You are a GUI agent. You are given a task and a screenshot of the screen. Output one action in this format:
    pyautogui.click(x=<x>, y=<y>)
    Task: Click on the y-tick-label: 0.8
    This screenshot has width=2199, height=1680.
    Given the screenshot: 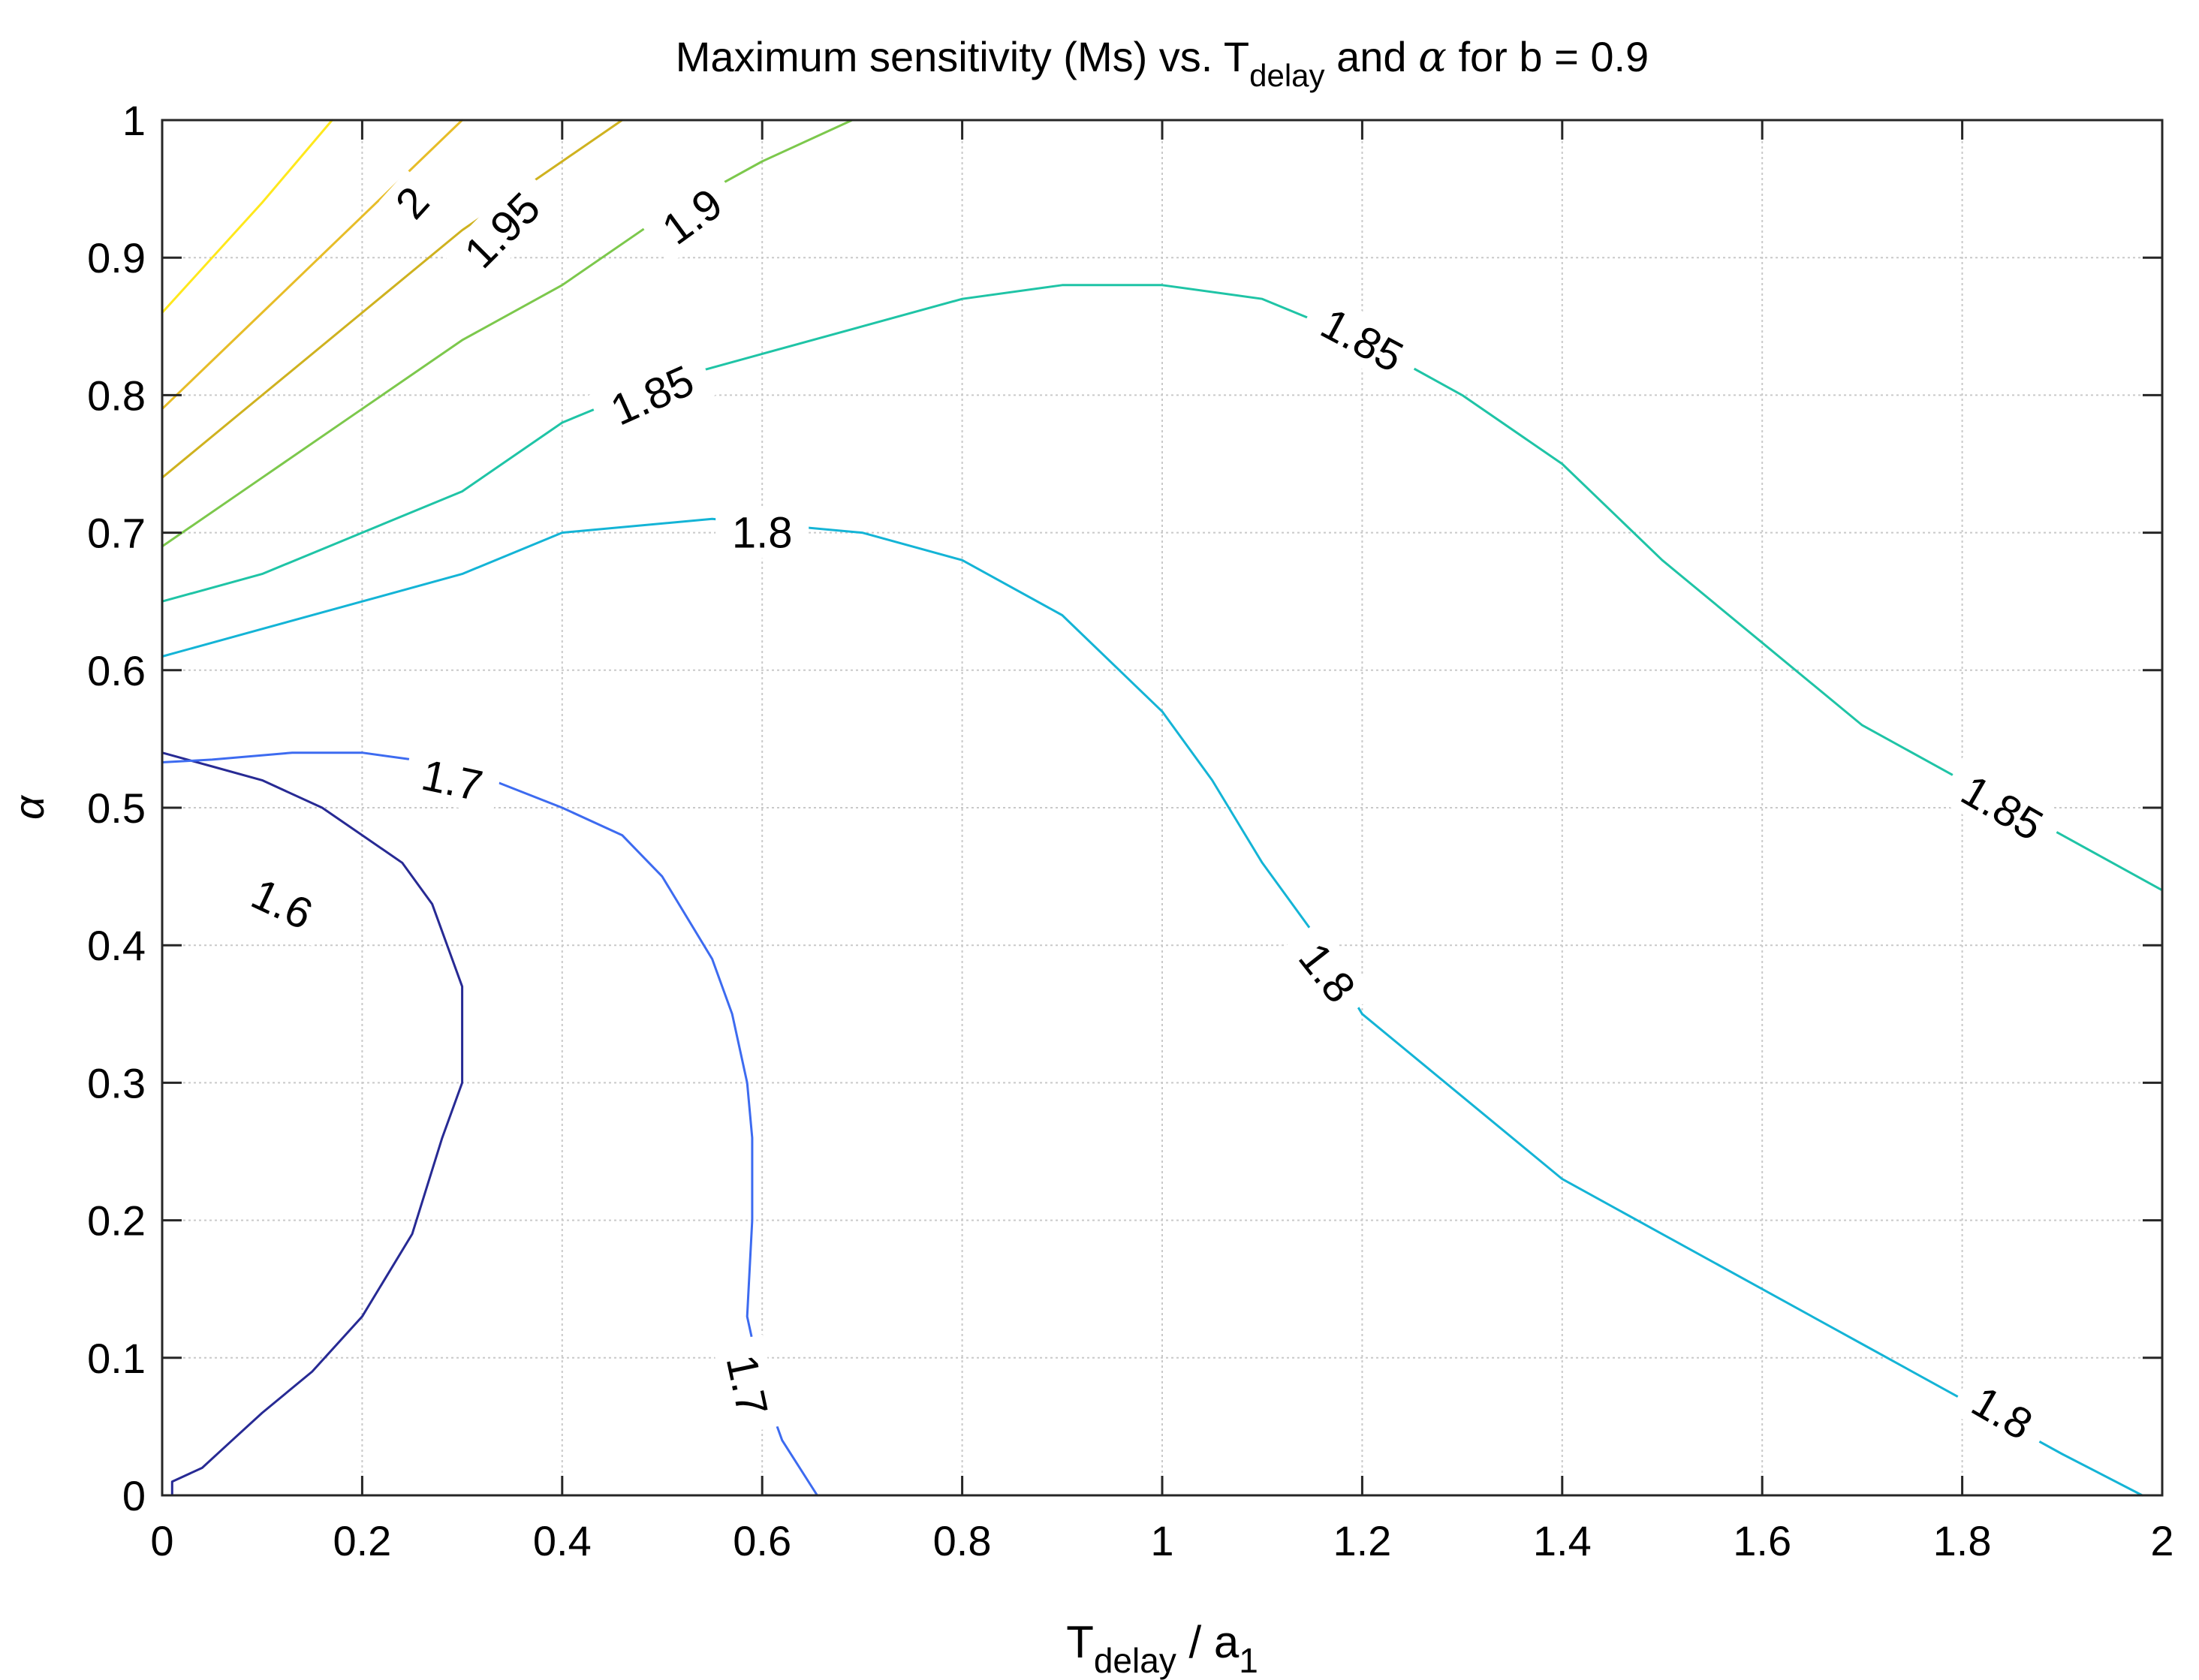 What is the action you would take?
    pyautogui.click(x=116, y=395)
    